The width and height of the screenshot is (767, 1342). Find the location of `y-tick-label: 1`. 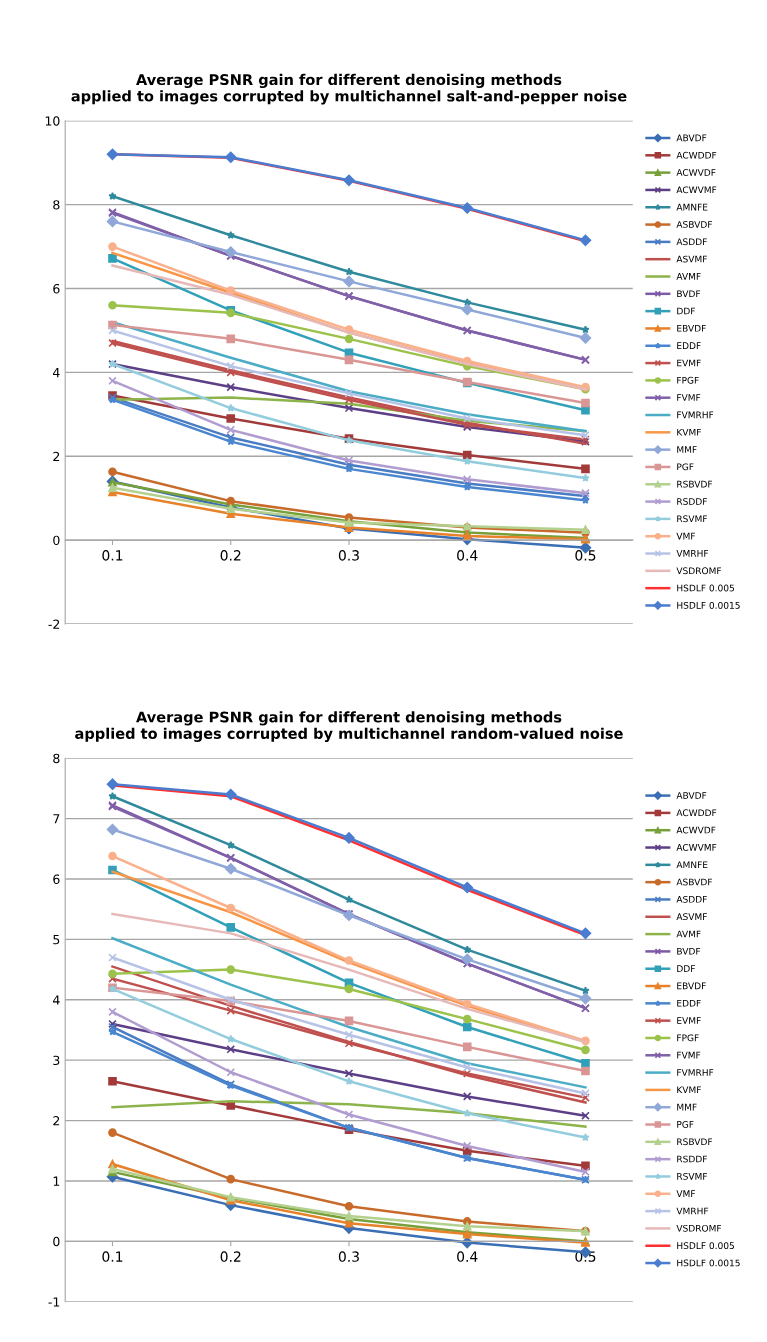

y-tick-label: 1 is located at coordinates (56, 1181).